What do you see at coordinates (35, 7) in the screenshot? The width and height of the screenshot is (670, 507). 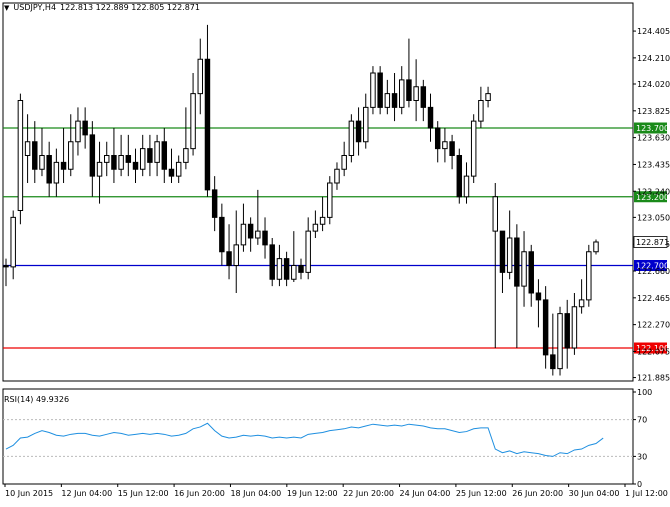 I see `symbol-label: USDJPY,H4` at bounding box center [35, 7].